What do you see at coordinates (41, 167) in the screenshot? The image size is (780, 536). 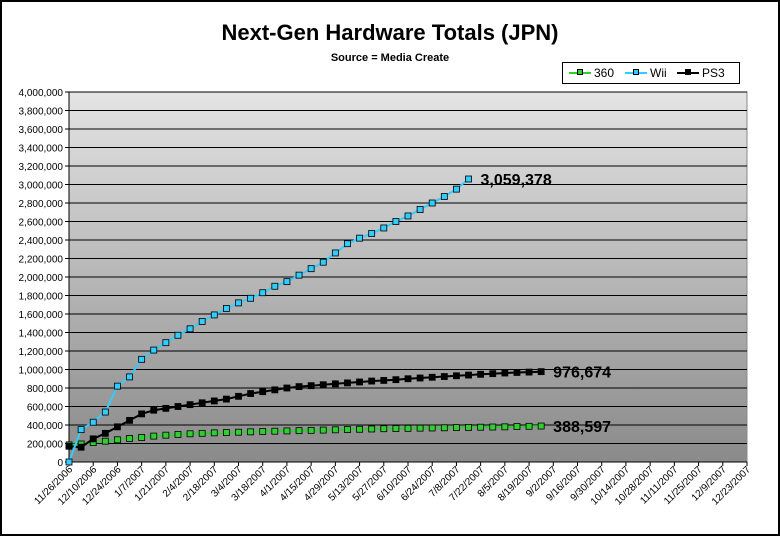 I see `y-tick-label: 3,200,000` at bounding box center [41, 167].